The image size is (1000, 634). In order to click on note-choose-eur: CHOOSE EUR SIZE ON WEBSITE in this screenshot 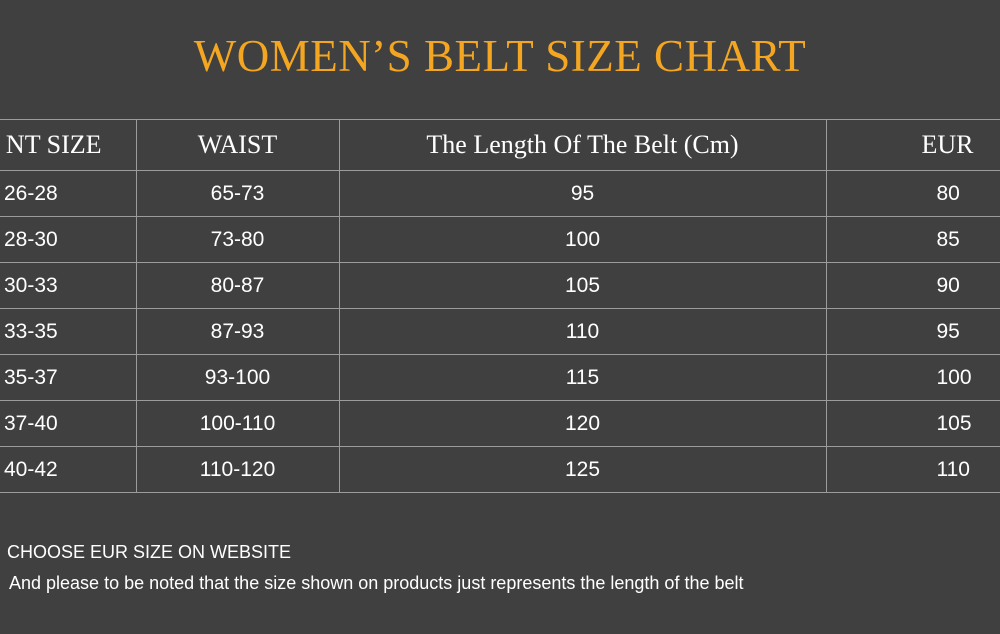, I will do `click(149, 552)`.